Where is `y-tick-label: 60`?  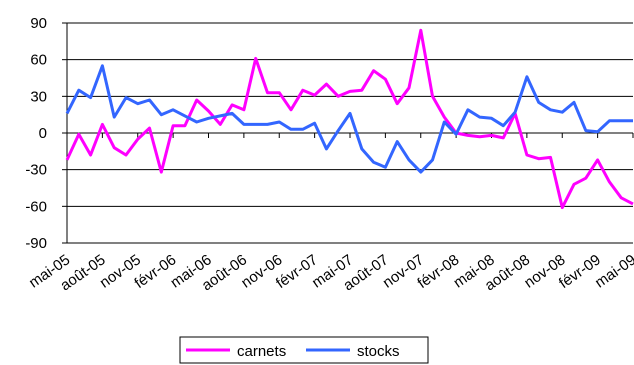
y-tick-label: 60 is located at coordinates (38, 60).